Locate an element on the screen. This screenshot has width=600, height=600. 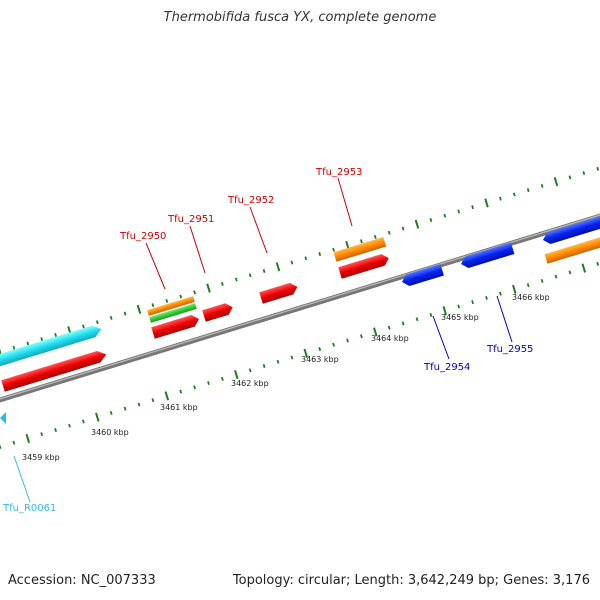
scale-label: 3460 kbp is located at coordinates (110, 432).